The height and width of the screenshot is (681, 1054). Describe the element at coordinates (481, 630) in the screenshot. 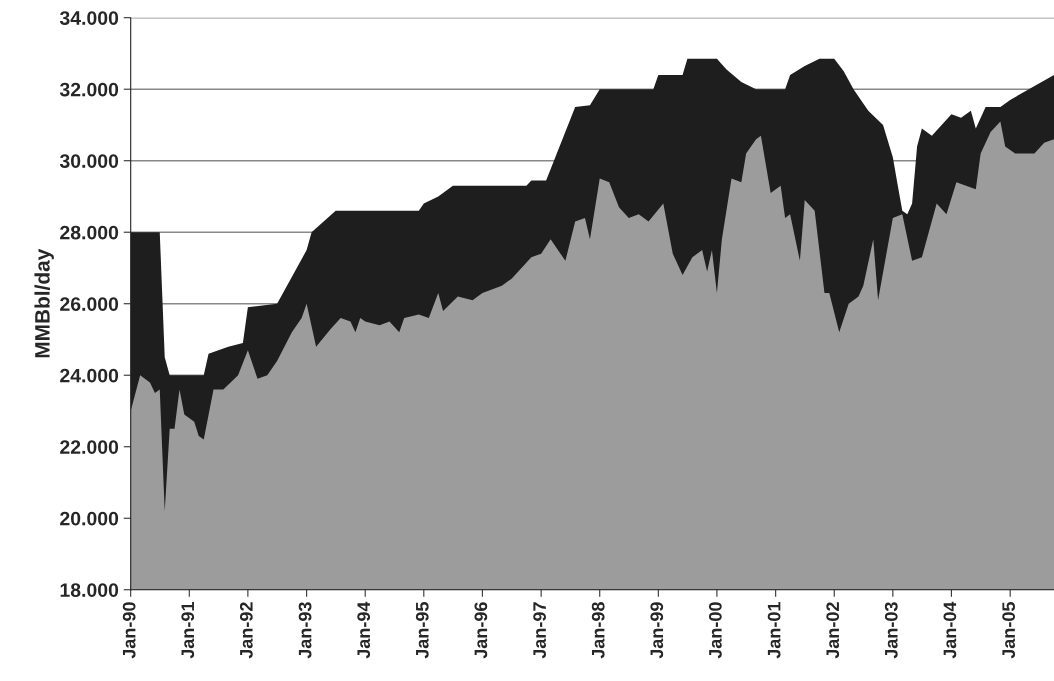

I see `x-tick-label: Jan-96` at that location.